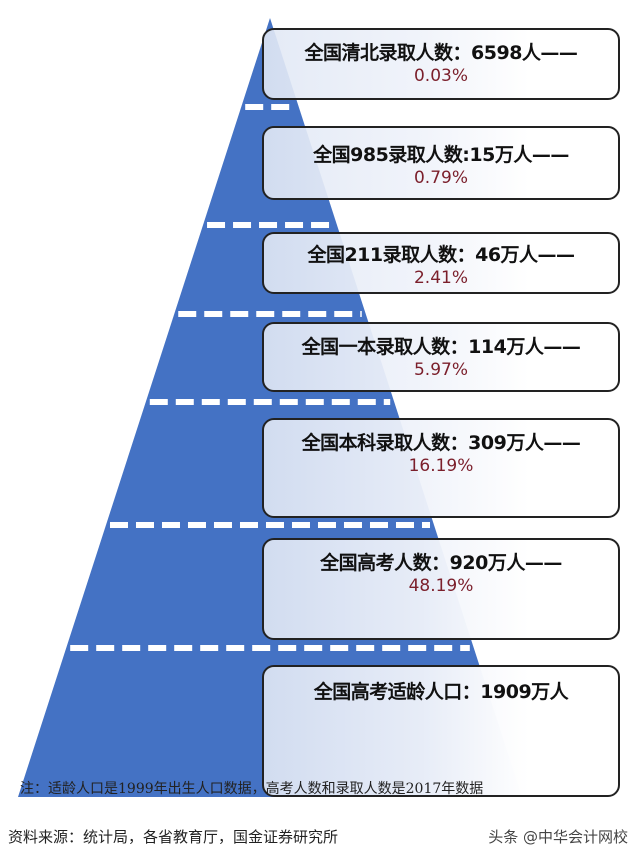  I want to click on level-percent: 5.97%, so click(440, 370).